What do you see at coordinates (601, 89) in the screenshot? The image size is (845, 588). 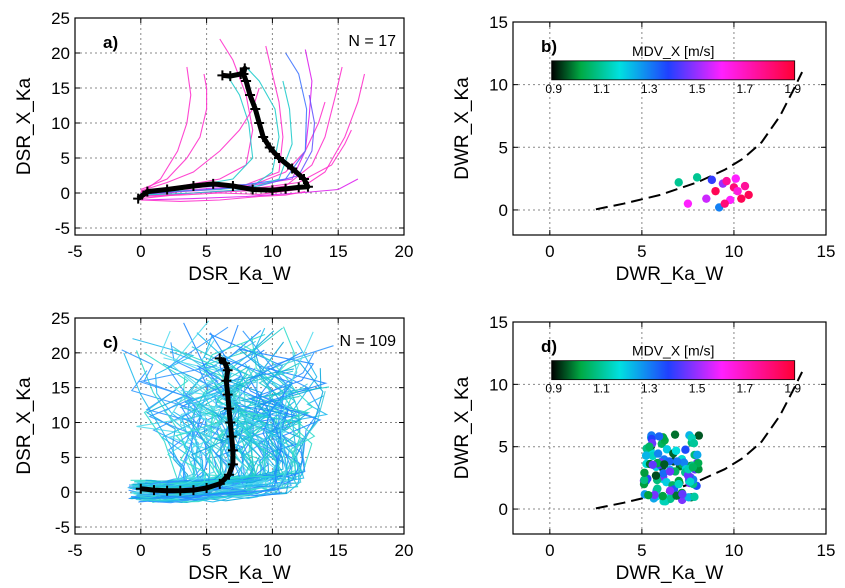 I see `colorbar-tick-label: 1.1` at bounding box center [601, 89].